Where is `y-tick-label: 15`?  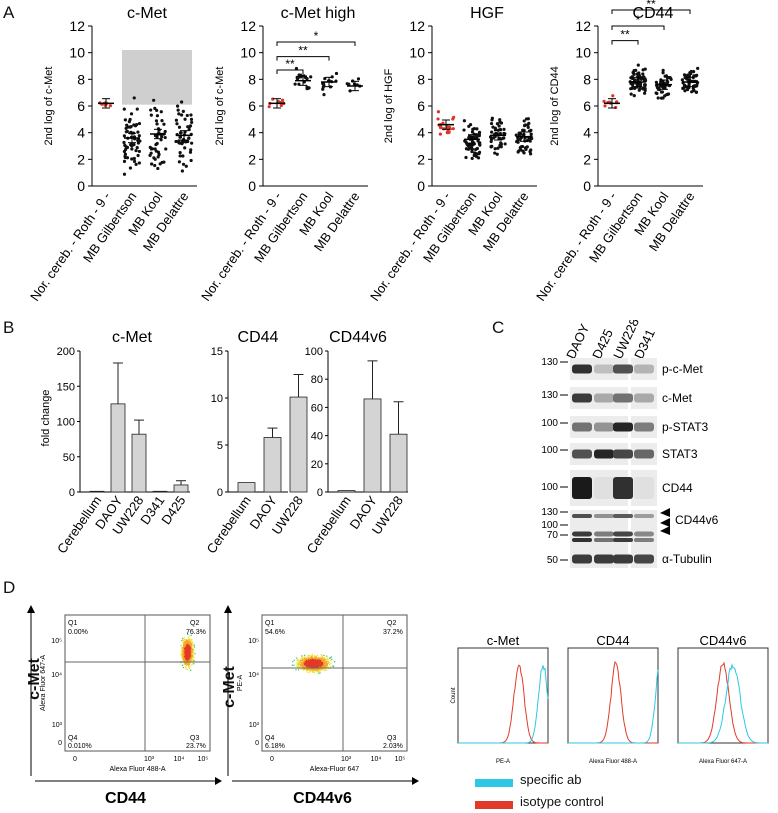 y-tick-label: 15 is located at coordinates (217, 352).